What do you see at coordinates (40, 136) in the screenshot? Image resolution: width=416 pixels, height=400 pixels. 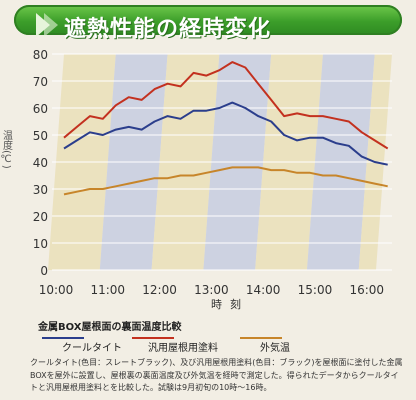 I see `y-tick-label: 50` at bounding box center [40, 136].